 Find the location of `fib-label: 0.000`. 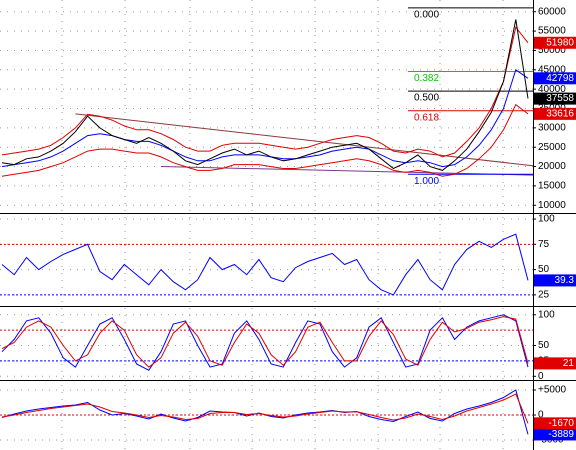

fib-label: 0.000 is located at coordinates (426, 15).